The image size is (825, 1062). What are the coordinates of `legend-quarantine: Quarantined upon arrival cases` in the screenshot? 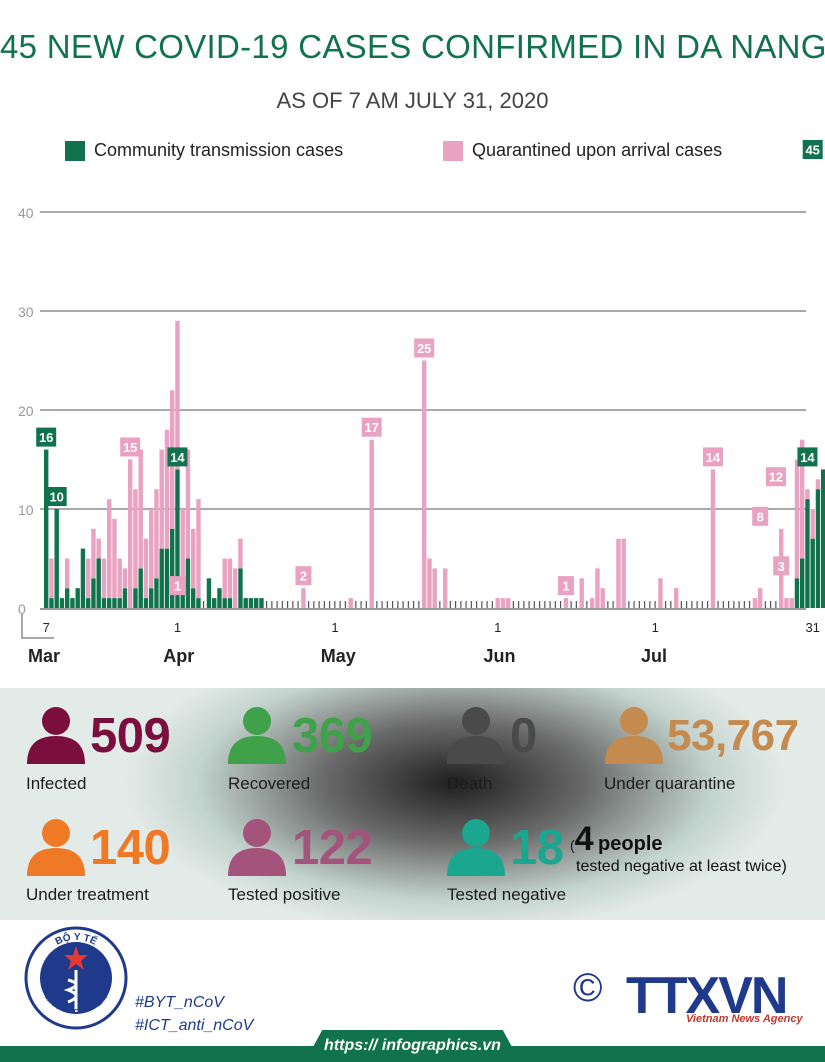 It's located at (582, 150).